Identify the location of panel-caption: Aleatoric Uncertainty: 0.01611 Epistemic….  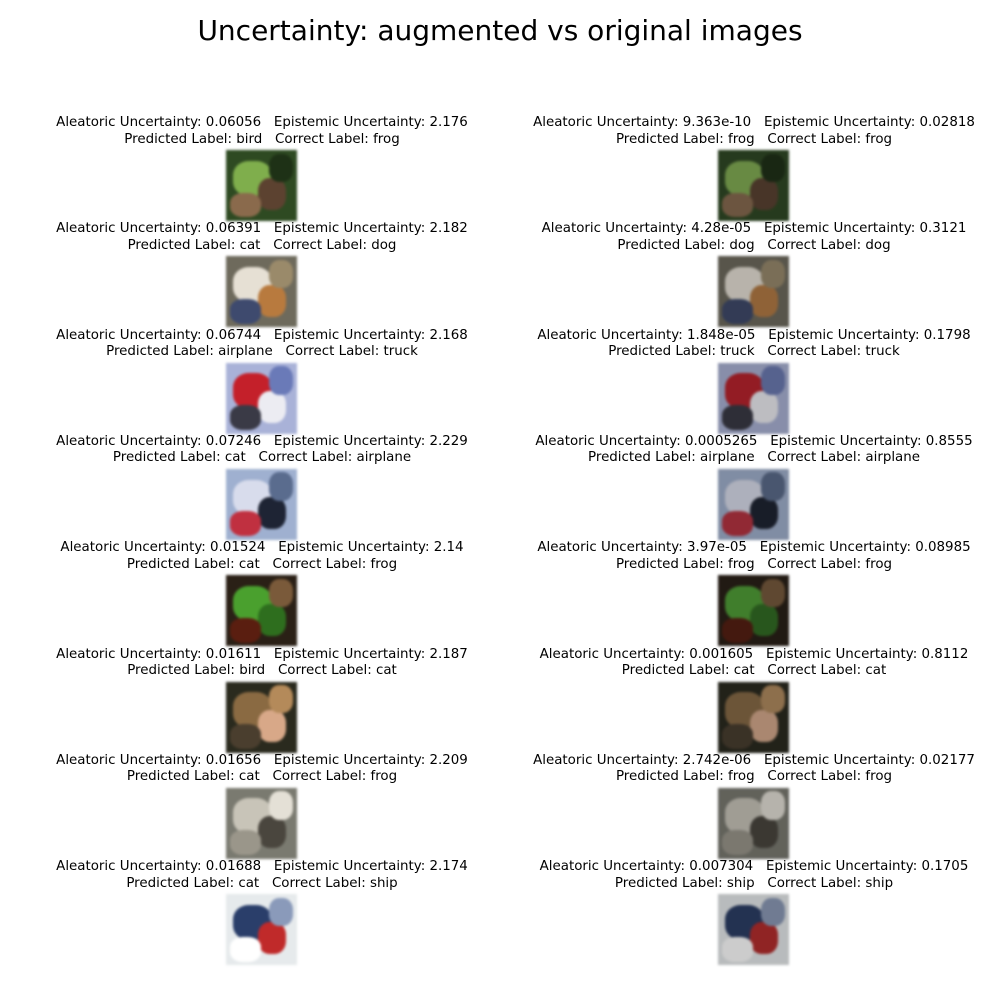
(262, 663).